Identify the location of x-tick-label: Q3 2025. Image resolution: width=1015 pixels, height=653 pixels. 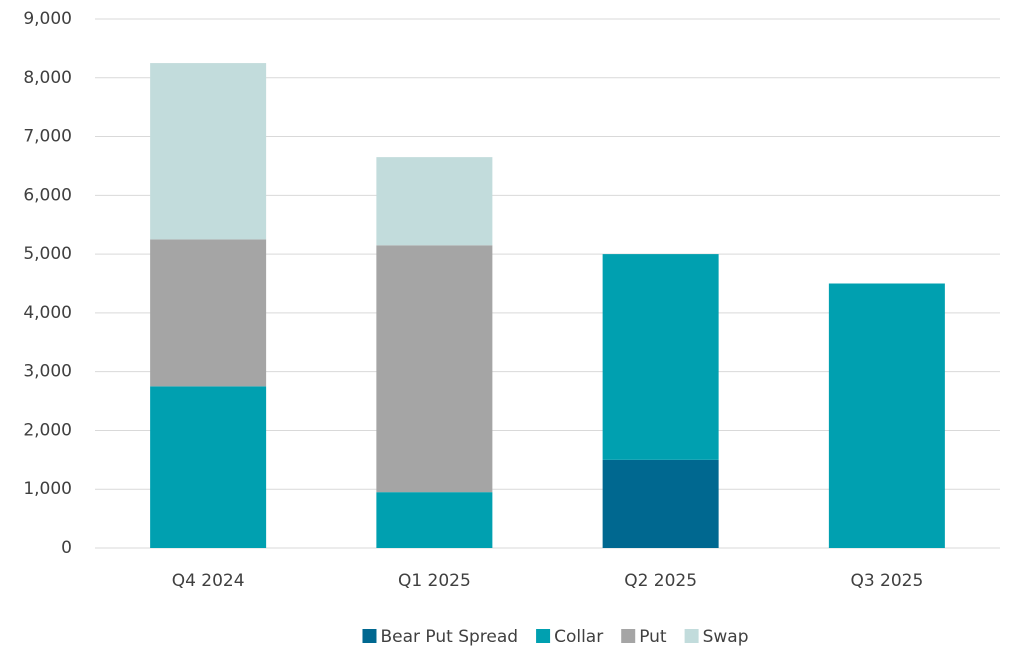
(886, 581).